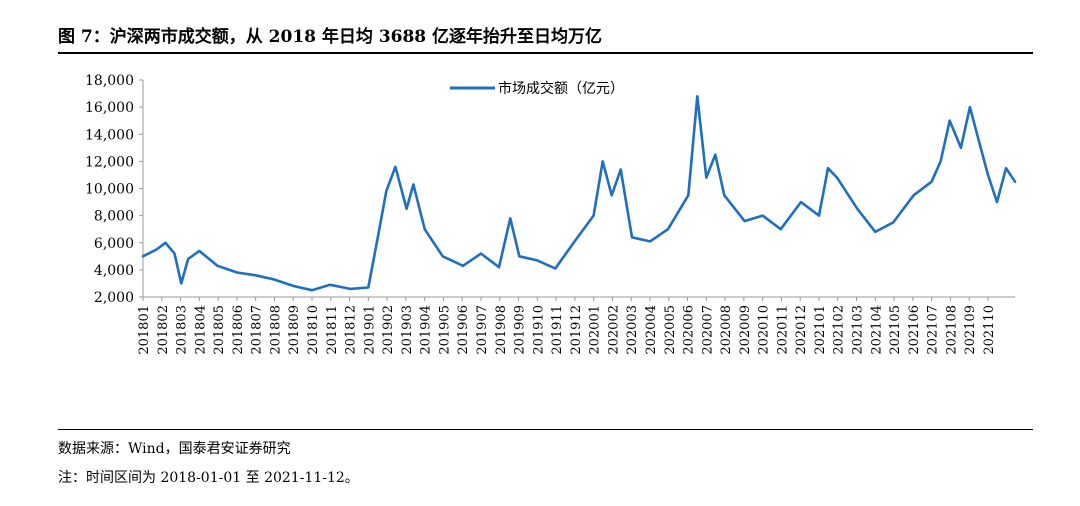  Describe the element at coordinates (764, 330) in the screenshot. I see `x-tick-label: 202010` at that location.